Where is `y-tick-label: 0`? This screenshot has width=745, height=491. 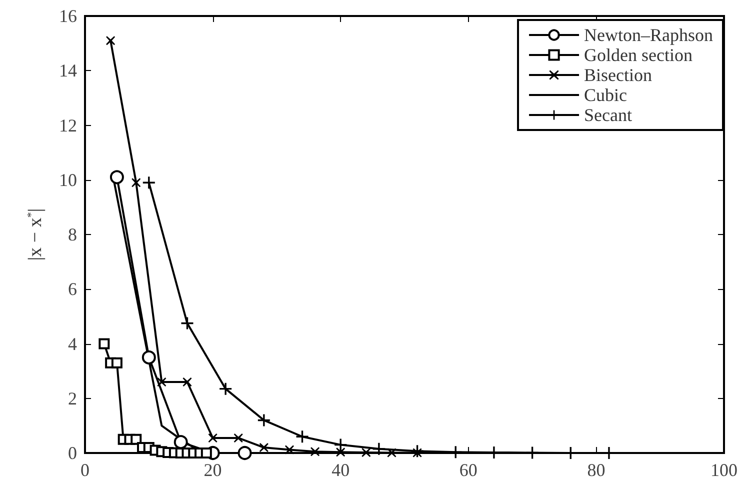
y-tick-label: 0 is located at coordinates (72, 453).